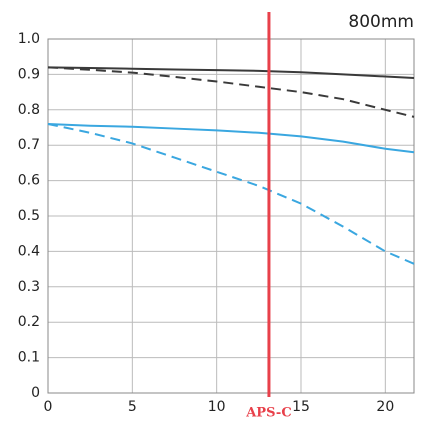 Image resolution: width=434 pixels, height=425 pixels. Describe the element at coordinates (35, 393) in the screenshot. I see `y-tick-label: 0` at that location.